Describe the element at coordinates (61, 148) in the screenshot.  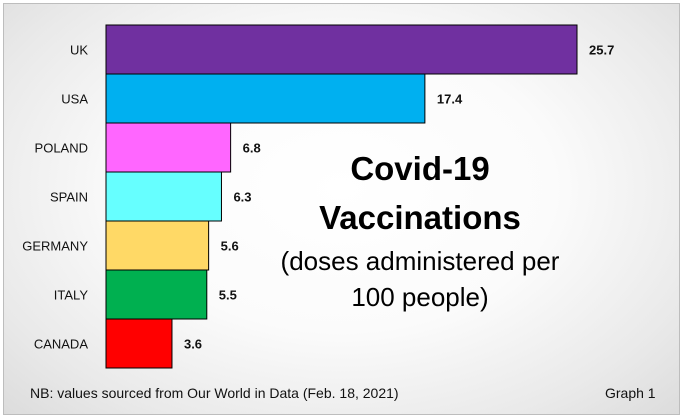
I see `category-label-poland: POLAND` at that location.